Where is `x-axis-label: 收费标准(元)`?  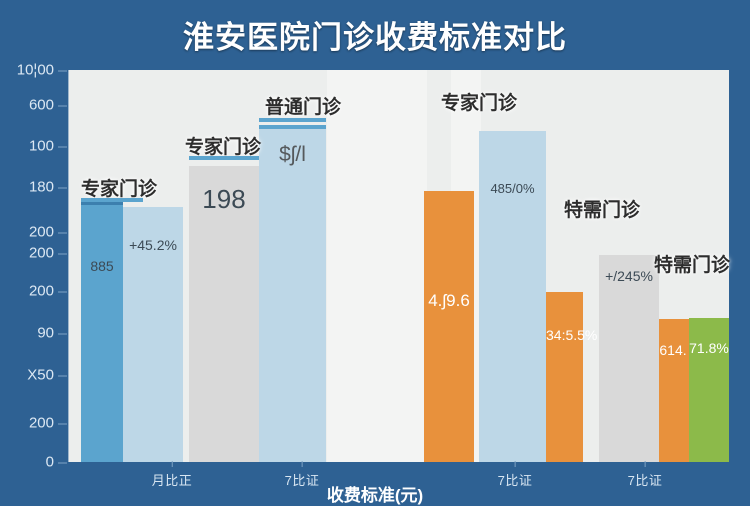 x-axis-label: 收费标准(元) is located at coordinates (375, 495).